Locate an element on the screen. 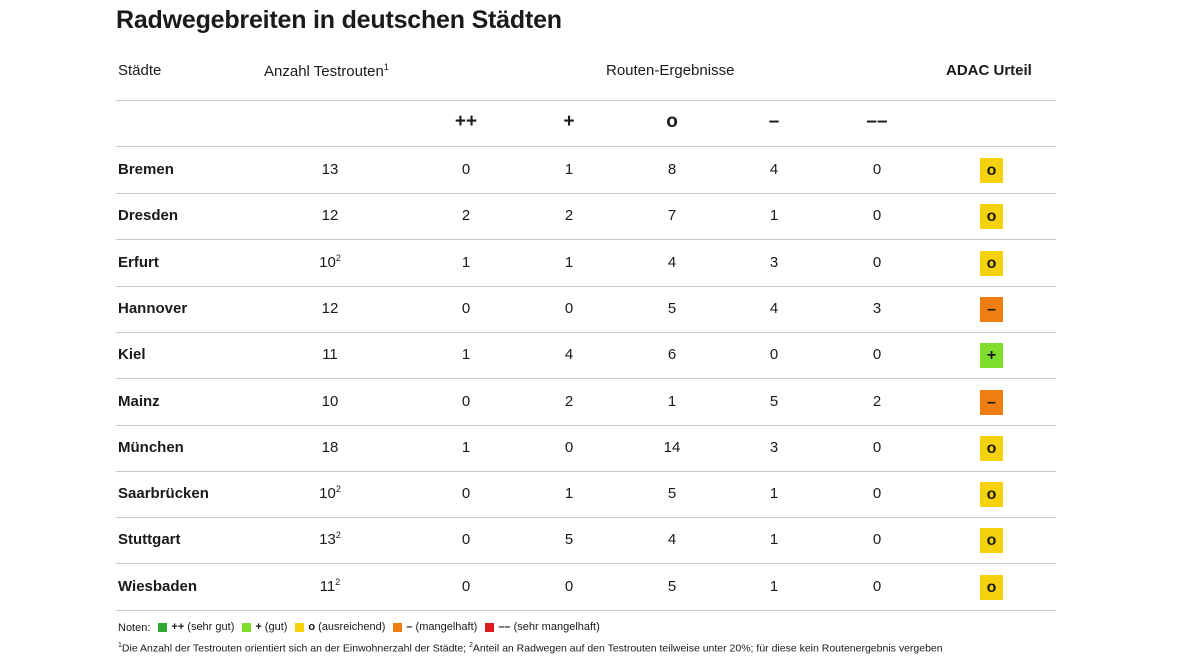 This screenshot has width=1180, height=664. result-gut: 5 is located at coordinates (569, 540).